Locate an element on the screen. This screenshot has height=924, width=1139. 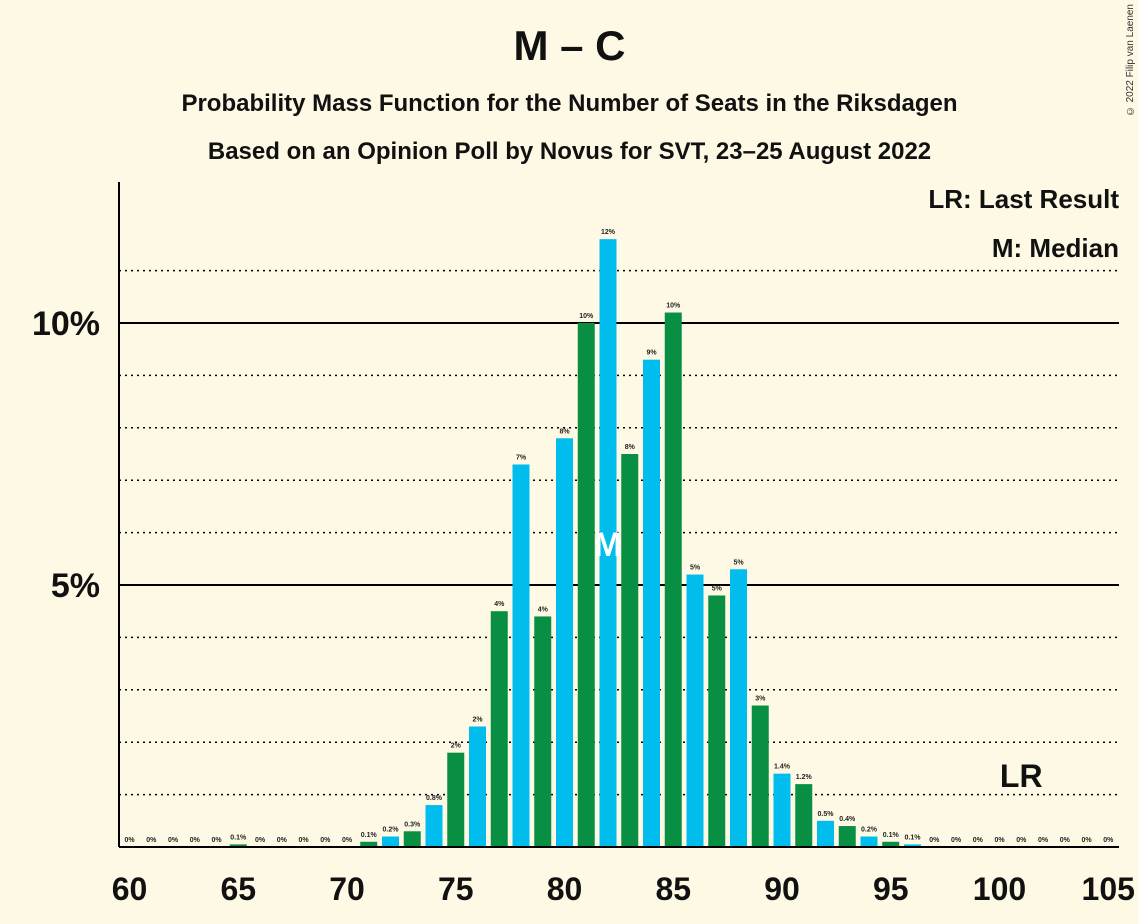
x-tick-label: 85 is located at coordinates (673, 889).